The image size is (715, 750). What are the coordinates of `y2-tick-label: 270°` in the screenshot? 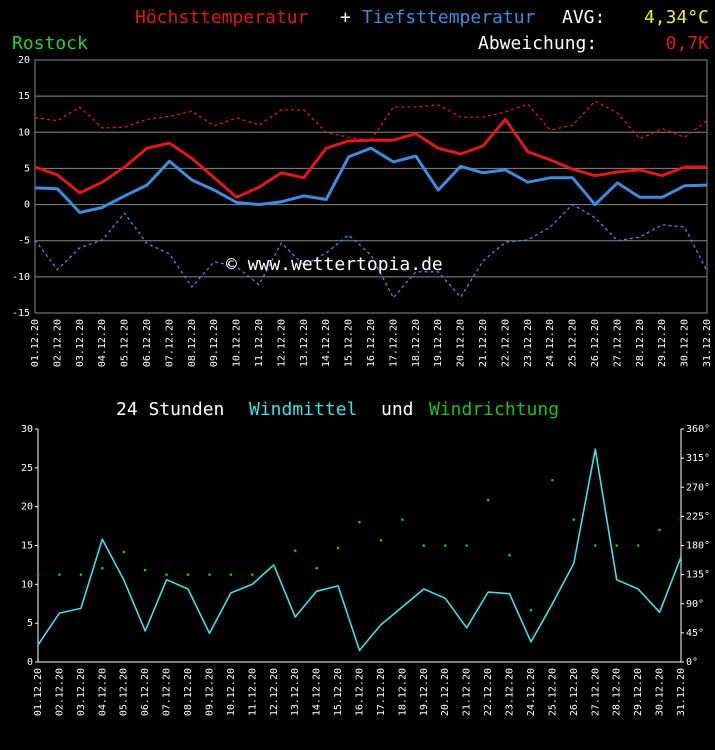 It's located at (698, 487).